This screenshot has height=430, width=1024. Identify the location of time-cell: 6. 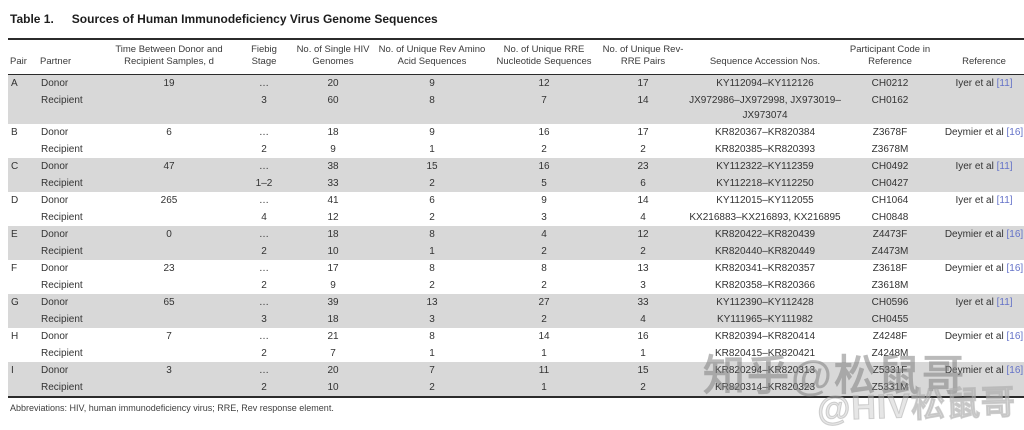
(169, 132).